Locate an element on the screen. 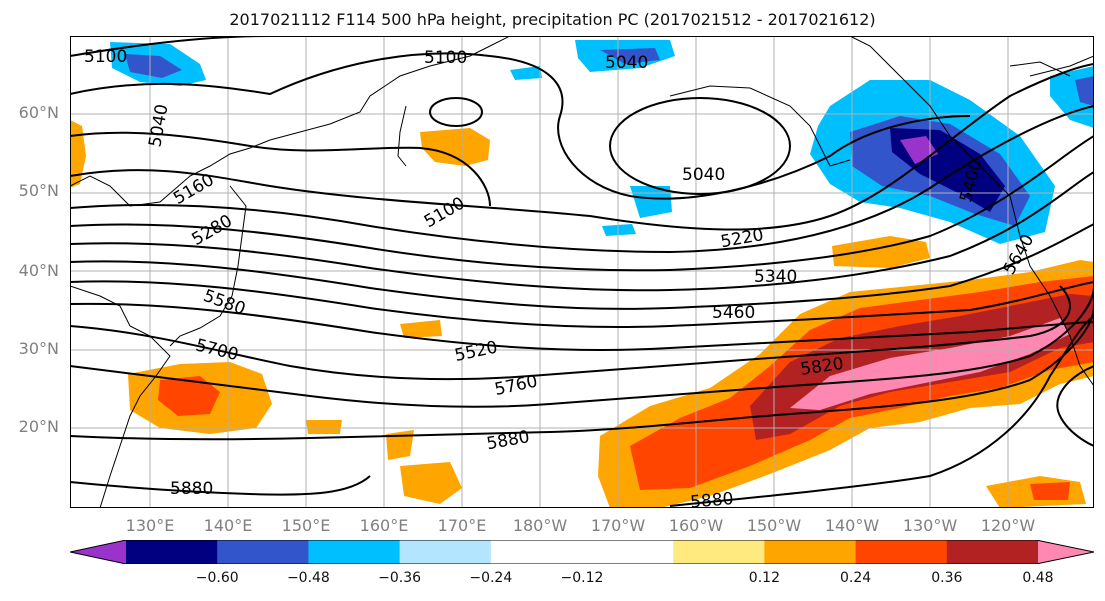  colorbar-tick-label: −0.24 is located at coordinates (491, 578).